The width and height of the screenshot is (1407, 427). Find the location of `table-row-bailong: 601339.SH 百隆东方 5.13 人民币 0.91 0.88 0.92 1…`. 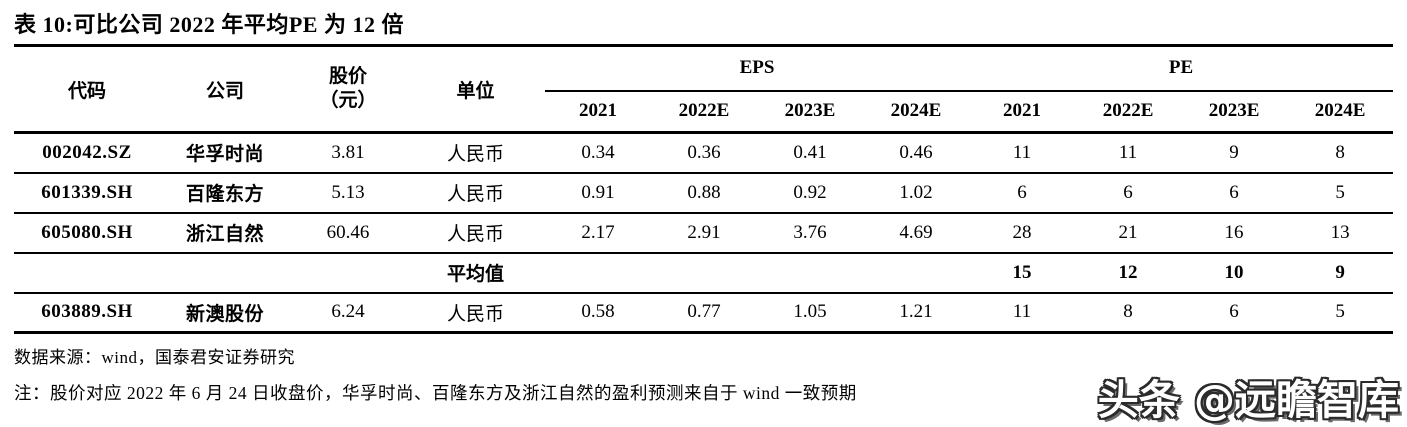

table-row-bailong: 601339.SH 百隆东方 5.13 人民币 0.91 0.88 0.92 1… is located at coordinates (704, 193).